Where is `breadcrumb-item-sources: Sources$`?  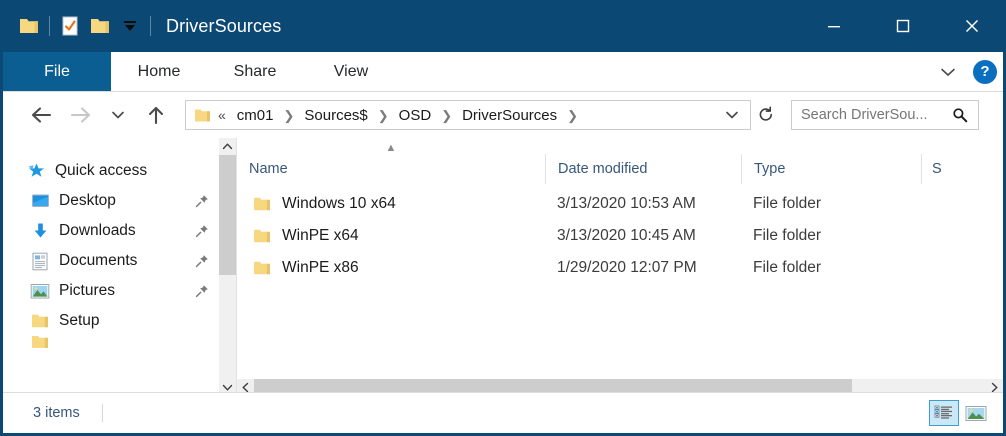
breadcrumb-item-sources: Sources$ is located at coordinates (336, 115).